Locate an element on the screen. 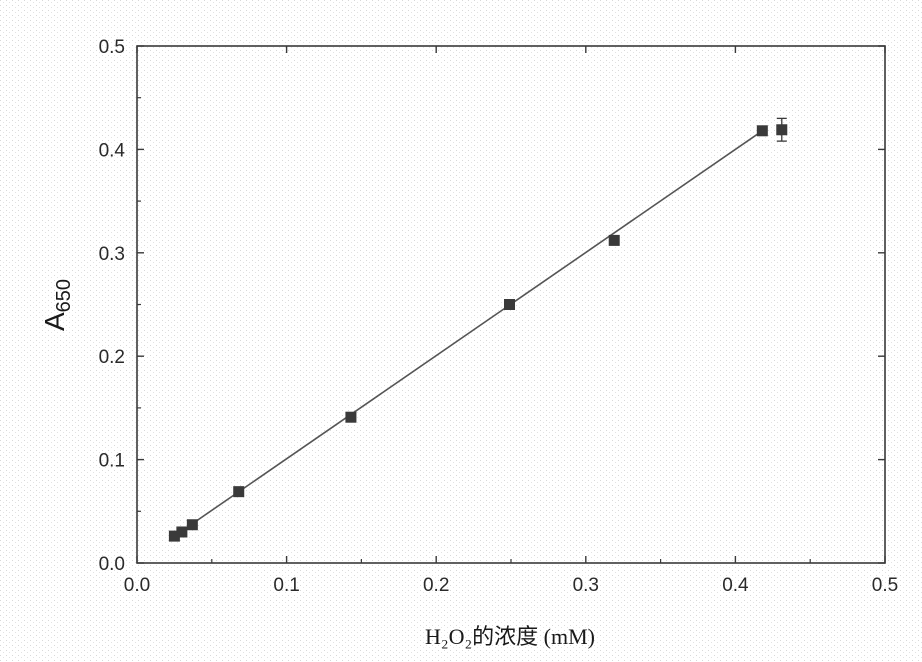 The height and width of the screenshot is (662, 922). y-axis-label: A650 is located at coordinates (57, 305).